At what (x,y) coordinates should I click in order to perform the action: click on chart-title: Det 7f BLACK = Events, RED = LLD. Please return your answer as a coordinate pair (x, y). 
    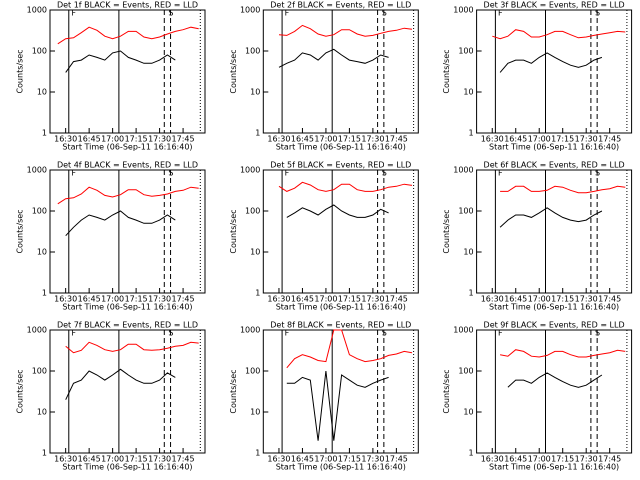
    Looking at the image, I should click on (127, 325).